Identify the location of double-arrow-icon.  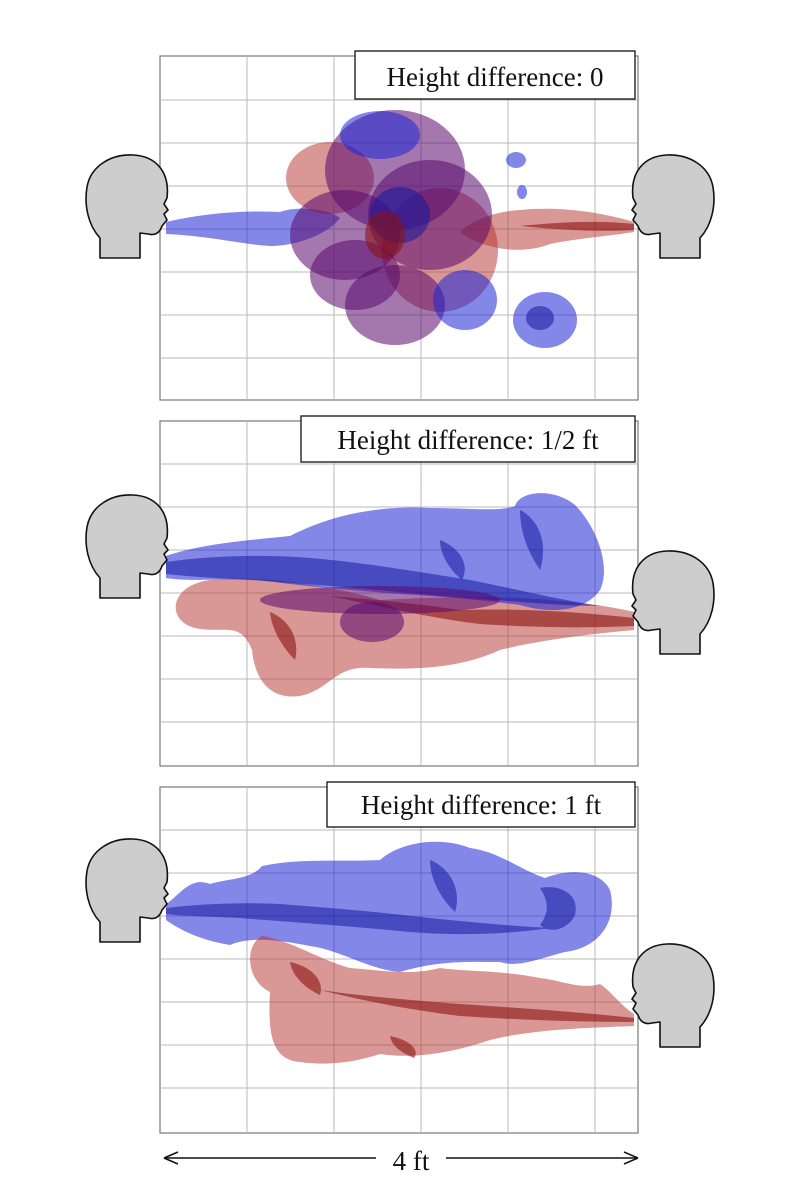
(401, 1158).